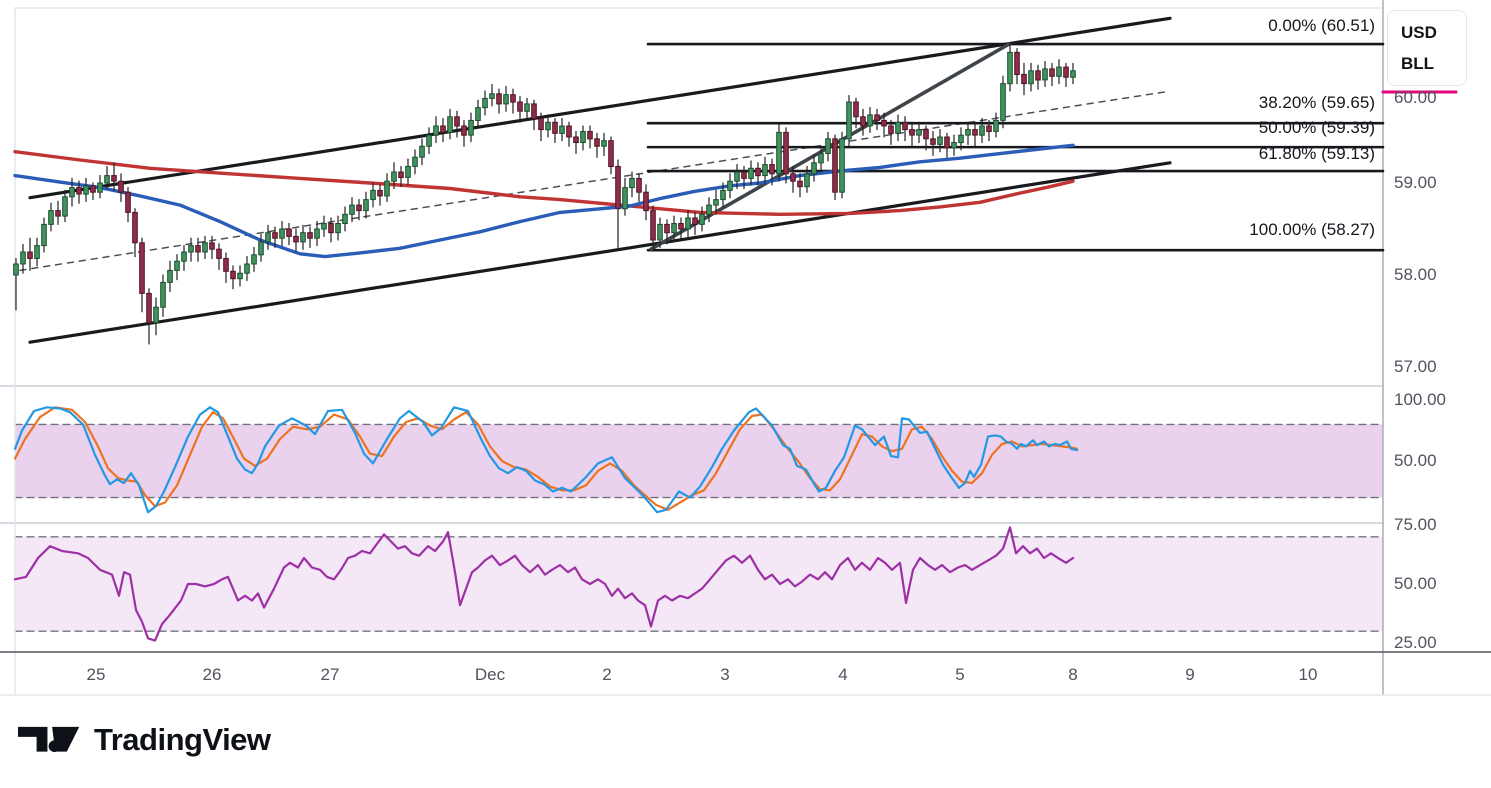  I want to click on rsi-tick-label: 75.00, so click(1415, 524).